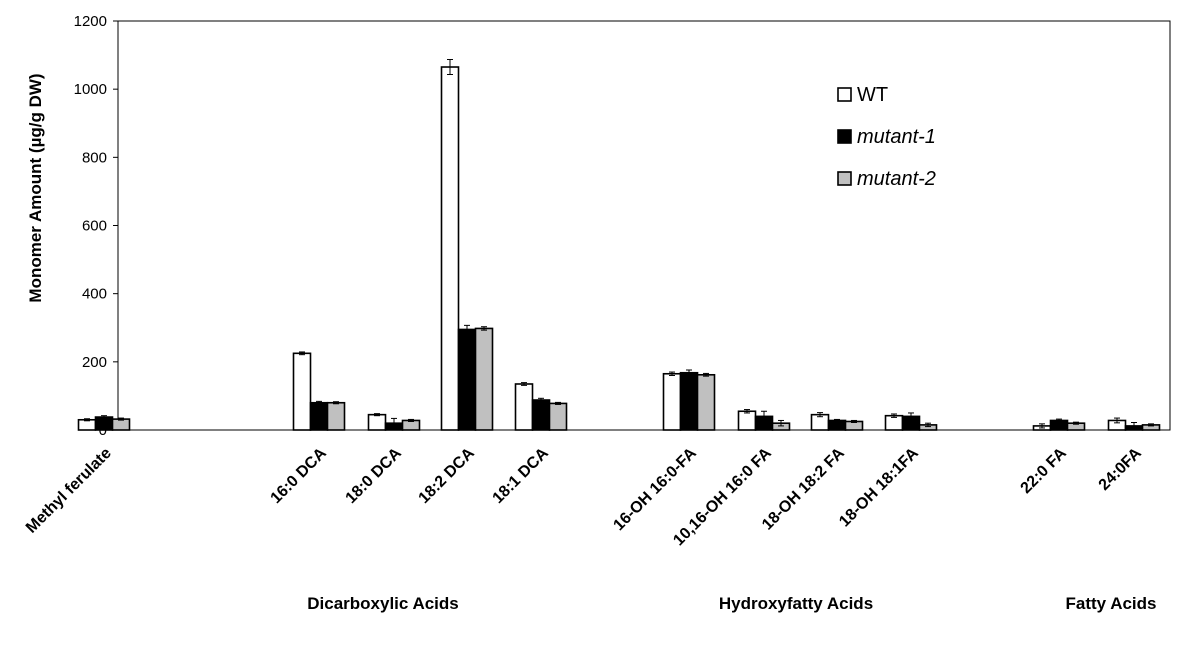 This screenshot has width=1200, height=646. Describe the element at coordinates (103, 430) in the screenshot. I see `y-tick-label: 0` at that location.